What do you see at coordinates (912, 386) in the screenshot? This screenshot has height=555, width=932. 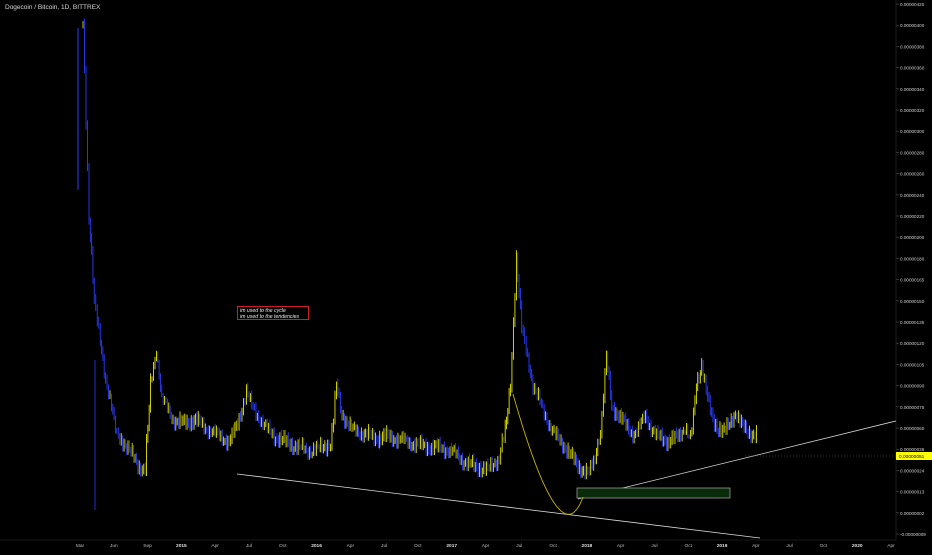 I see `y-tick-label: 0.00000090` at bounding box center [912, 386].